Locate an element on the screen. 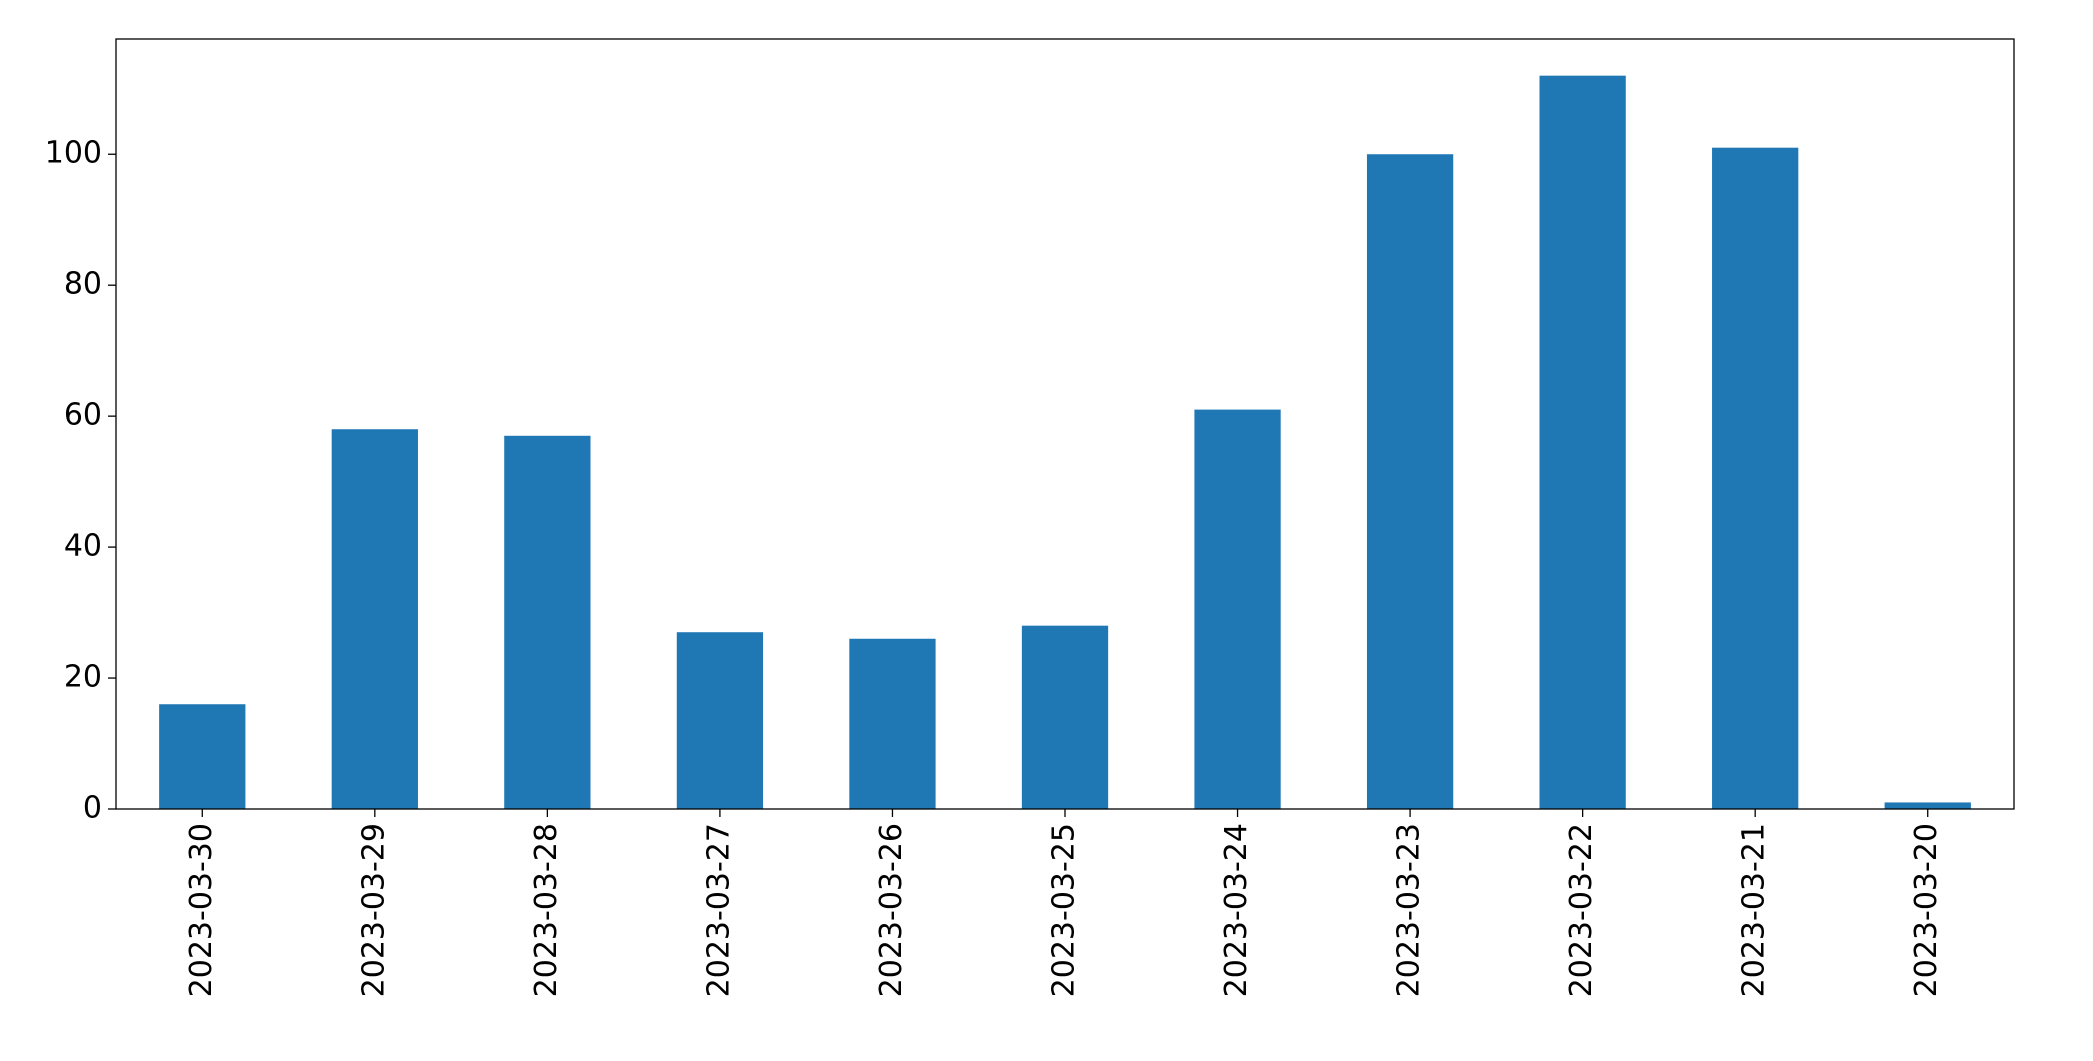  x-tick-label: 2023-03-22 is located at coordinates (1581, 910).